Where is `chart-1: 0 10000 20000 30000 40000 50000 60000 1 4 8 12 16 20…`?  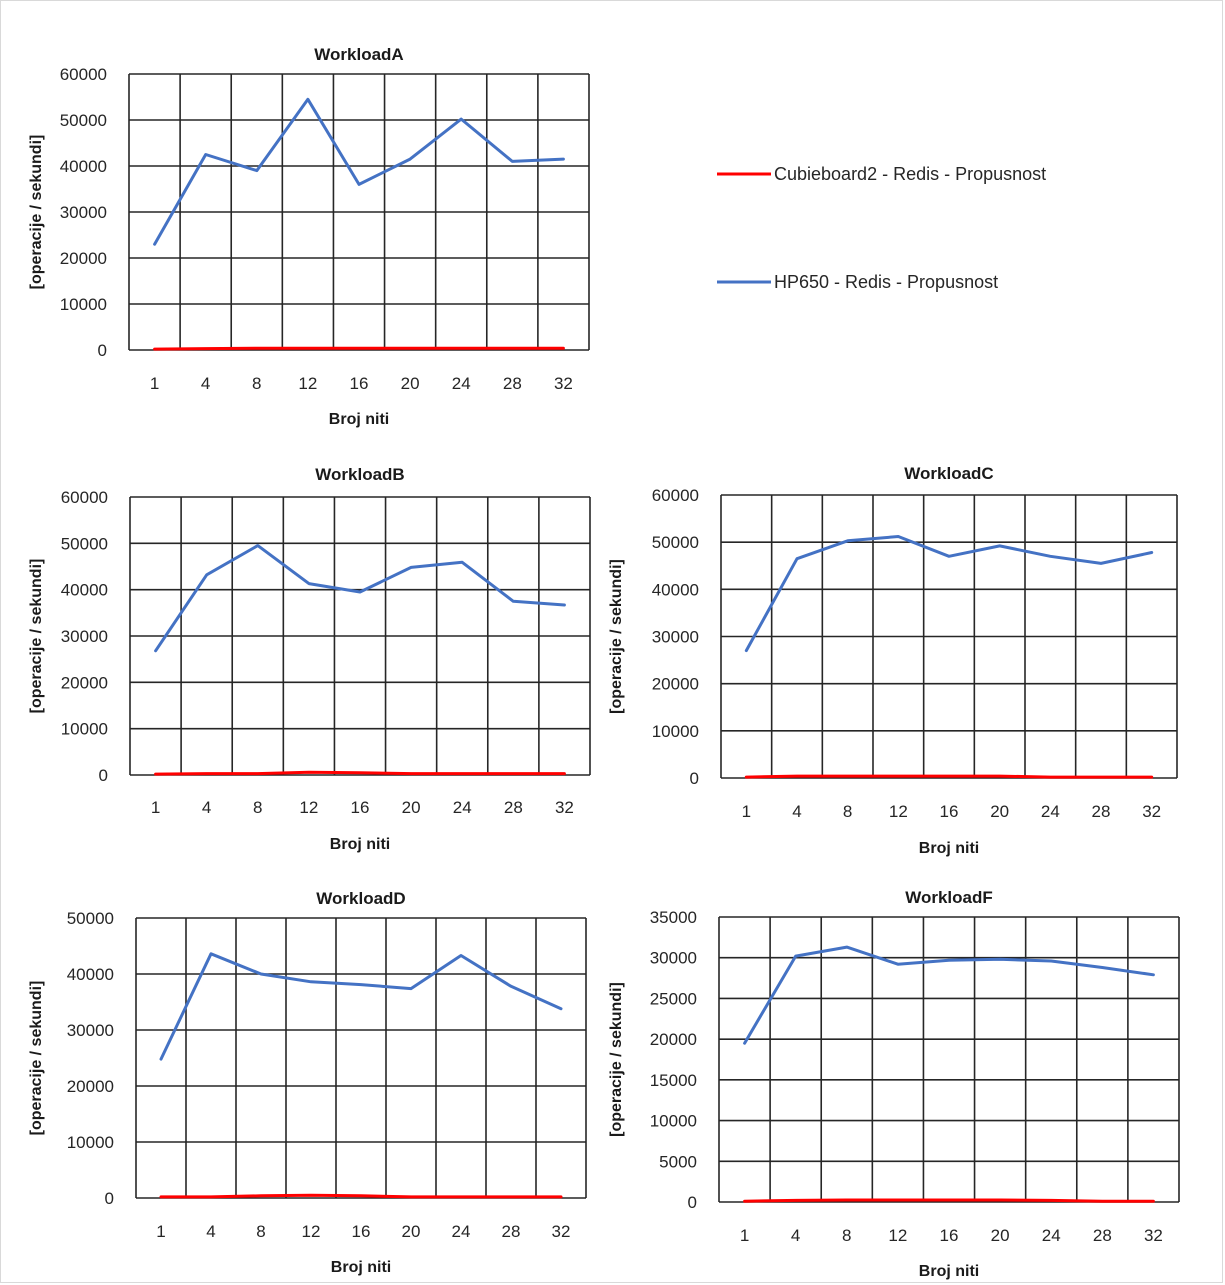
chart-1: 0 10000 20000 30000 40000 50000 60000 1 4 8 12 16 20… is located at coordinates (309, 236).